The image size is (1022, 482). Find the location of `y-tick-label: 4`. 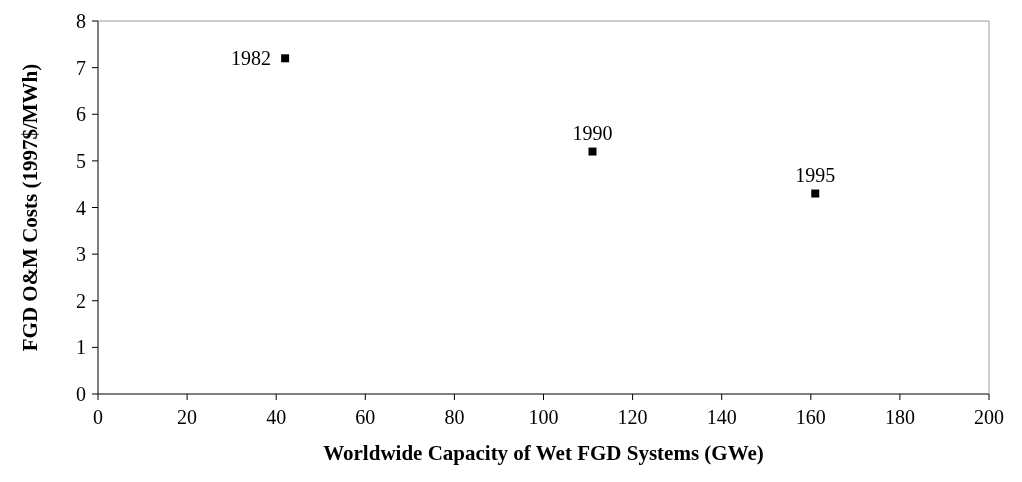

y-tick-label: 4 is located at coordinates (81, 207).